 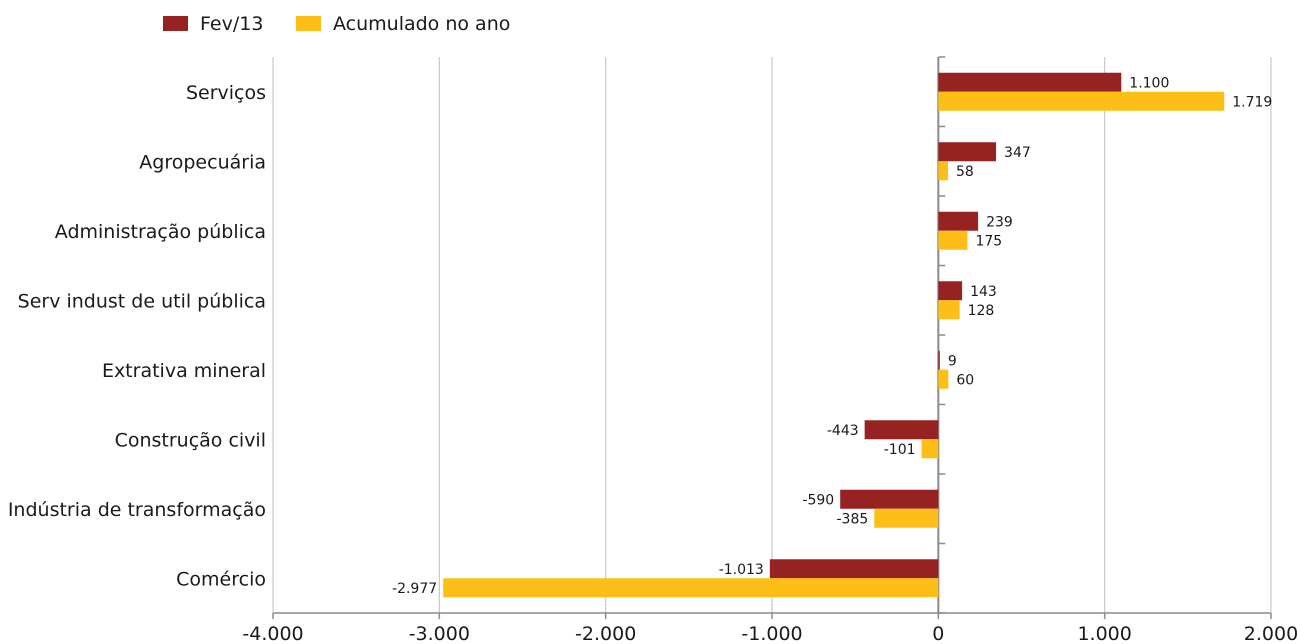 What do you see at coordinates (202, 162) in the screenshot?
I see `category-label: Agropecuária` at bounding box center [202, 162].